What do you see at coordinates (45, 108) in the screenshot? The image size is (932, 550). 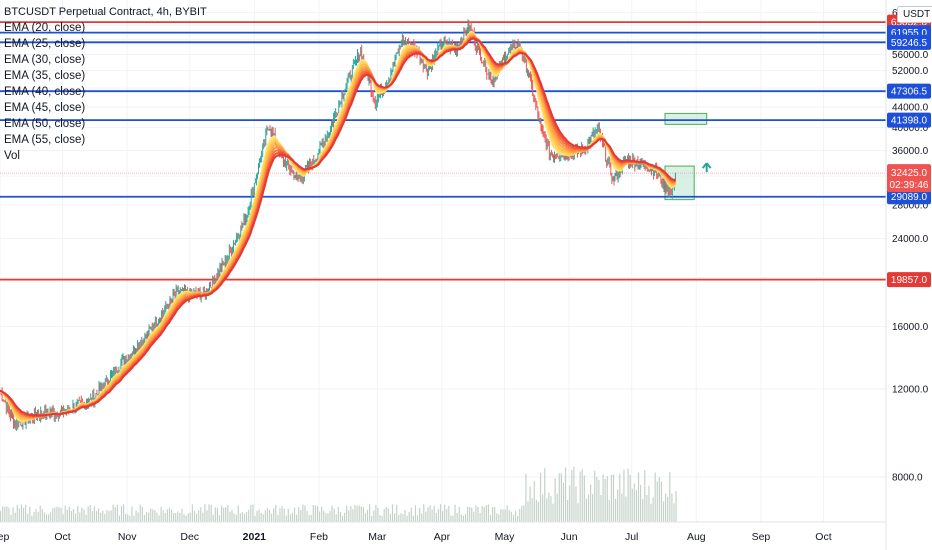 I see `legend-ema-45: EMA (45, close)` at bounding box center [45, 108].